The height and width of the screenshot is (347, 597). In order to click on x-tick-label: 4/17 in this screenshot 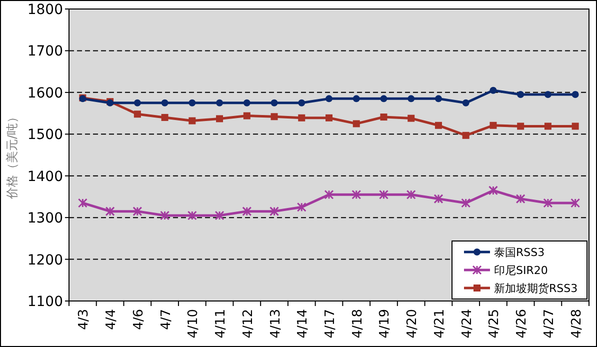, I will do `click(330, 323)`.